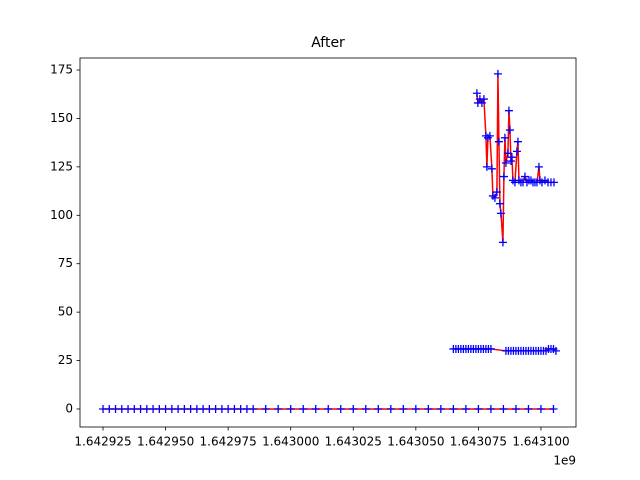 This screenshot has height=480, width=640. Describe the element at coordinates (540, 442) in the screenshot. I see `x-tick-label: 1.643100` at that location.